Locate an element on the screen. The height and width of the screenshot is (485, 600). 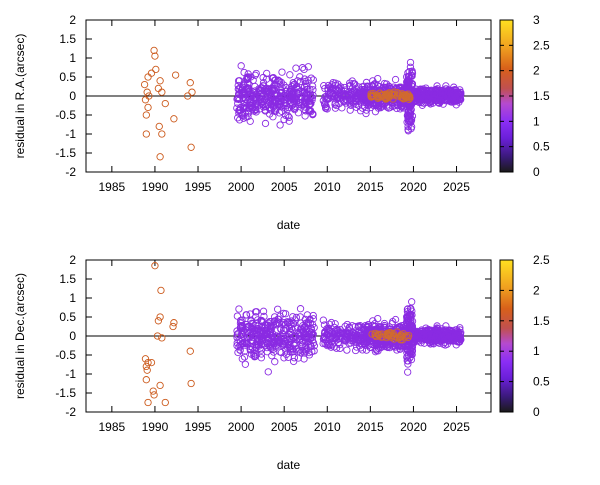
colorbar-tick-label: 0 is located at coordinates (536, 172).